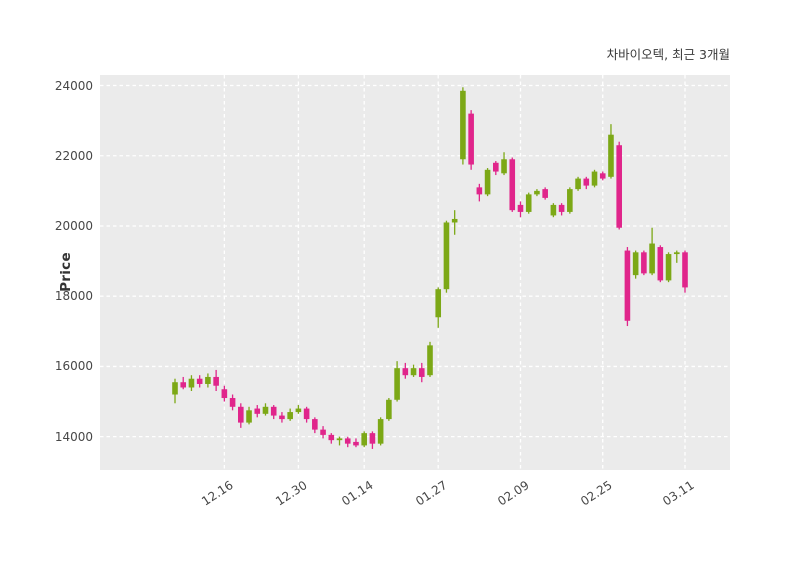  Describe the element at coordinates (217, 493) in the screenshot. I see `x-tick-label: 12.16` at that location.